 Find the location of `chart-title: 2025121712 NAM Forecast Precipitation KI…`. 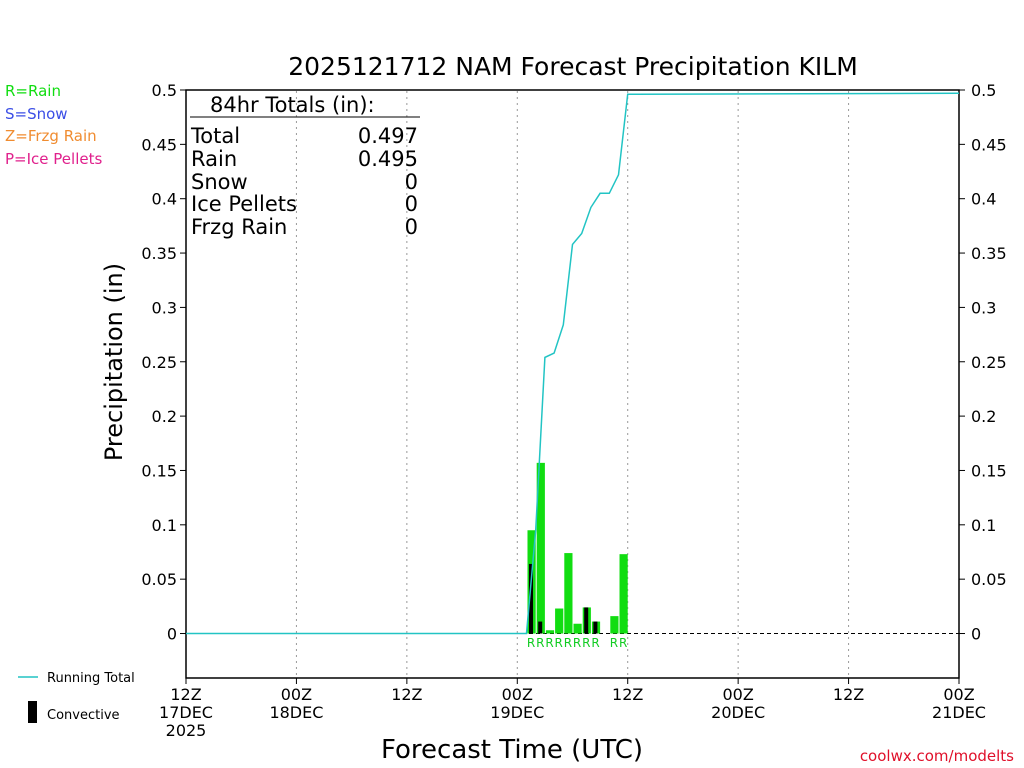

chart-title: 2025121712 NAM Forecast Precipitation KI… is located at coordinates (573, 66).